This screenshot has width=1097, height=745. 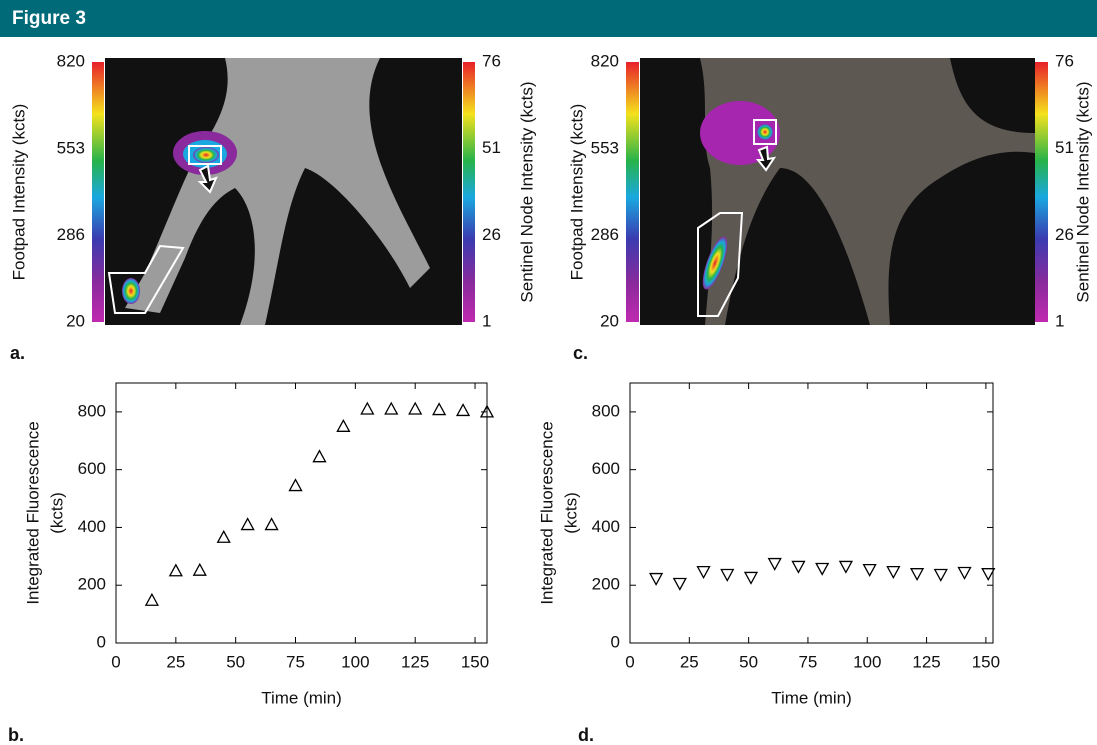 What do you see at coordinates (586, 735) in the screenshot?
I see `panel-label: d.` at bounding box center [586, 735].